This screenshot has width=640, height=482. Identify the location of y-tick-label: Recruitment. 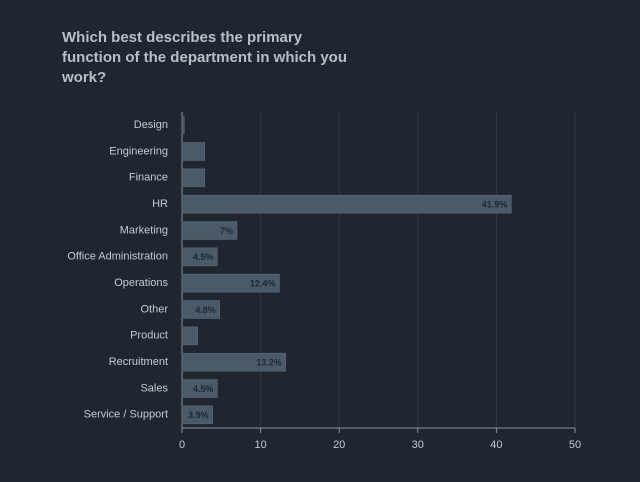
(138, 362).